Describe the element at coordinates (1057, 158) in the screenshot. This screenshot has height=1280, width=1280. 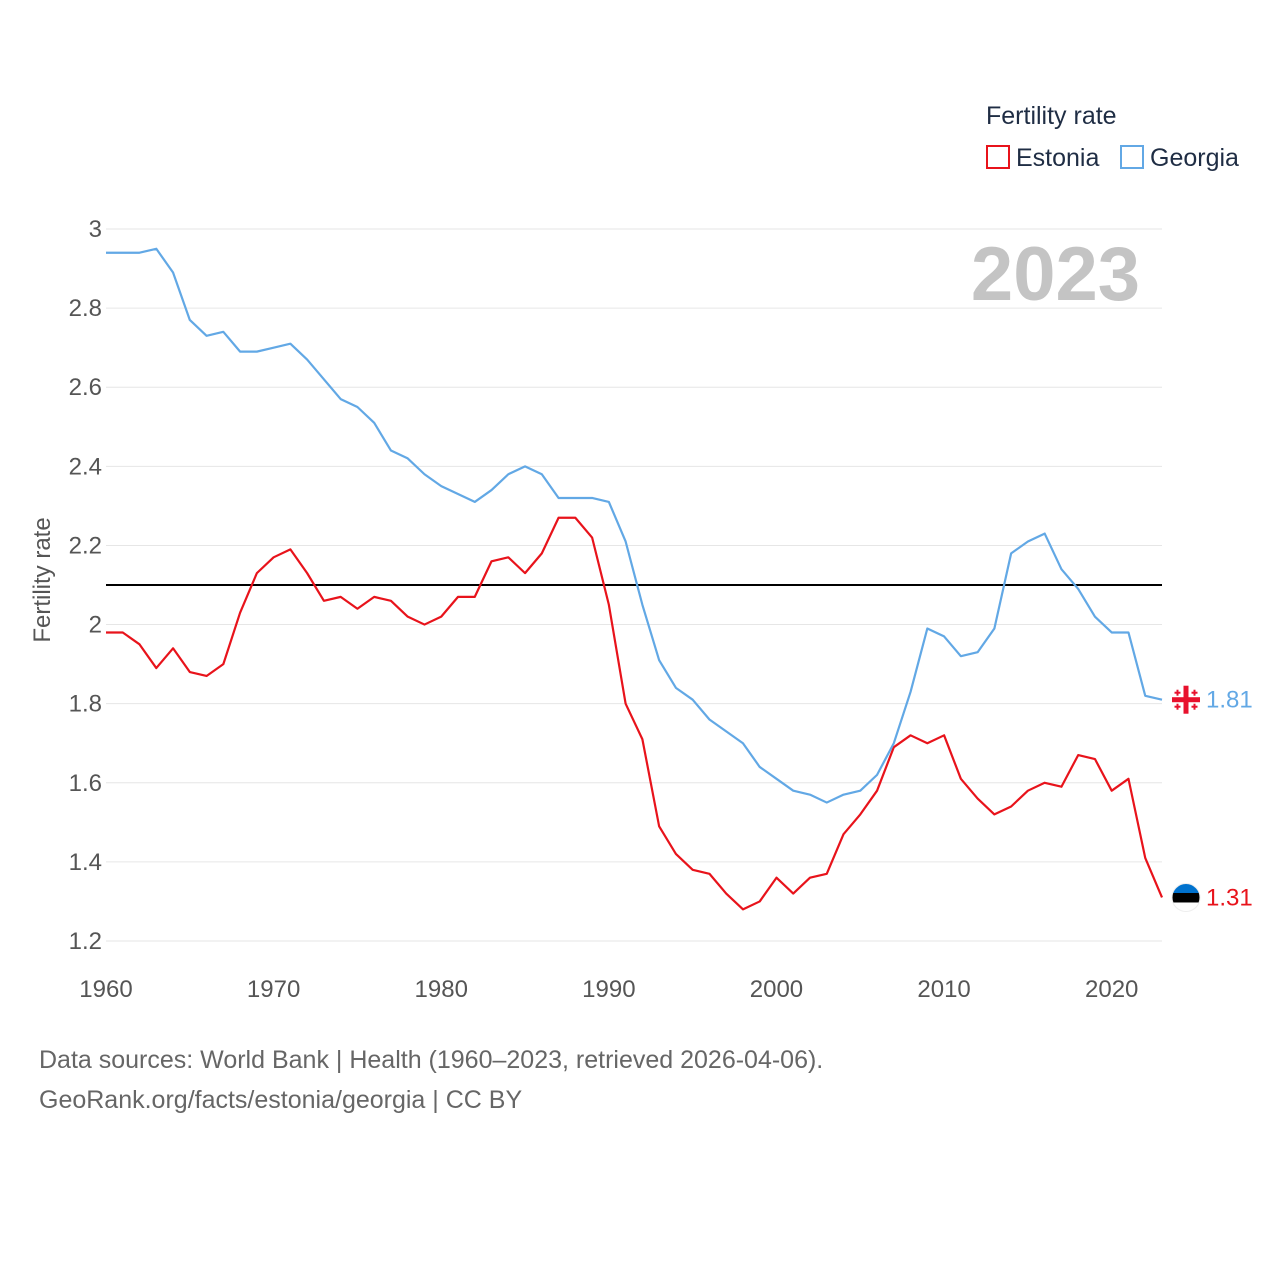
I see `legend-label-estonia: Estonia` at that location.